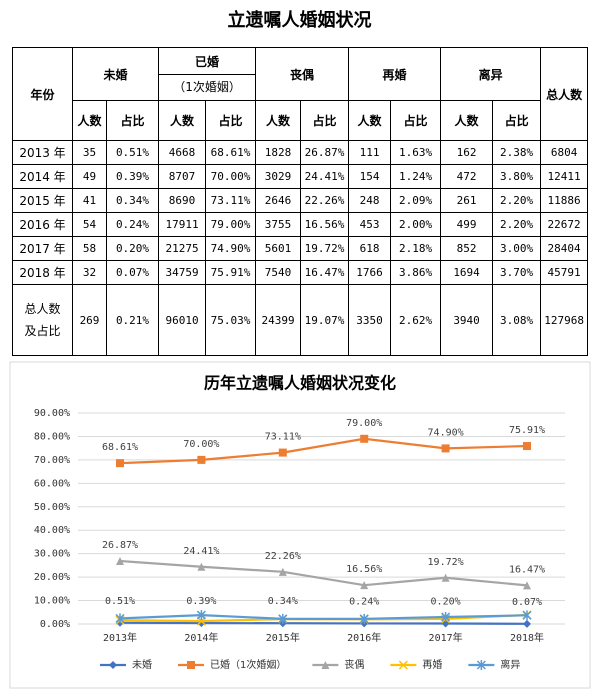 The height and width of the screenshot is (690, 599). I want to click on group-note: （1次婚姻）, so click(207, 87).